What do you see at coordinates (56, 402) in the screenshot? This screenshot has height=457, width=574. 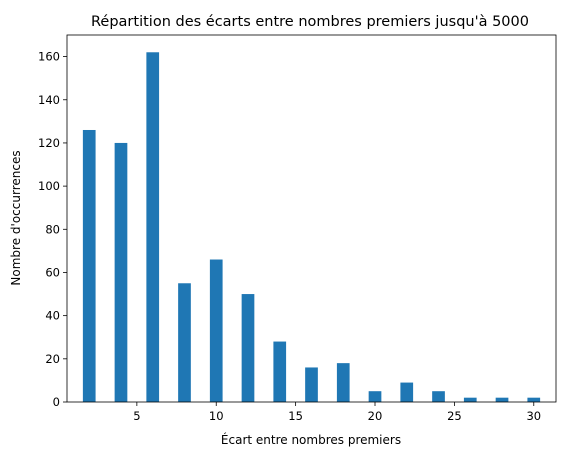 I see `y-tick-label: 0` at bounding box center [56, 402].